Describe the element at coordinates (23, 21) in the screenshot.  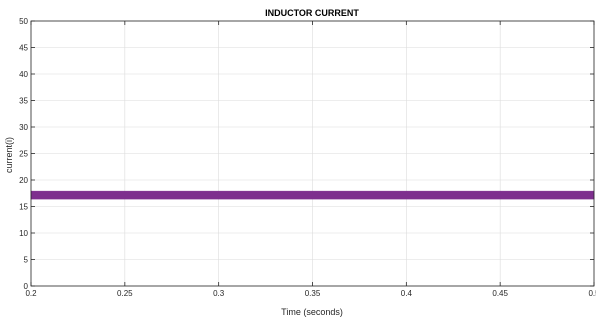
I see `y-tick-label: 50` at that location.